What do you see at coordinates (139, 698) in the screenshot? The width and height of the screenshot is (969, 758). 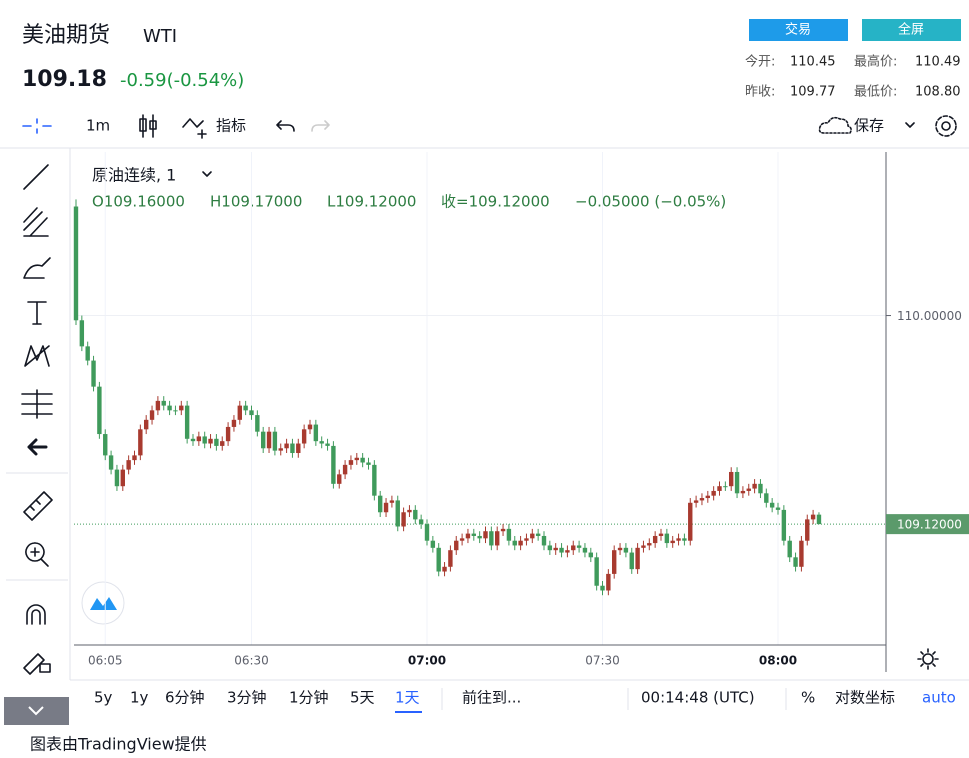 I see `range-button: 1y` at bounding box center [139, 698].